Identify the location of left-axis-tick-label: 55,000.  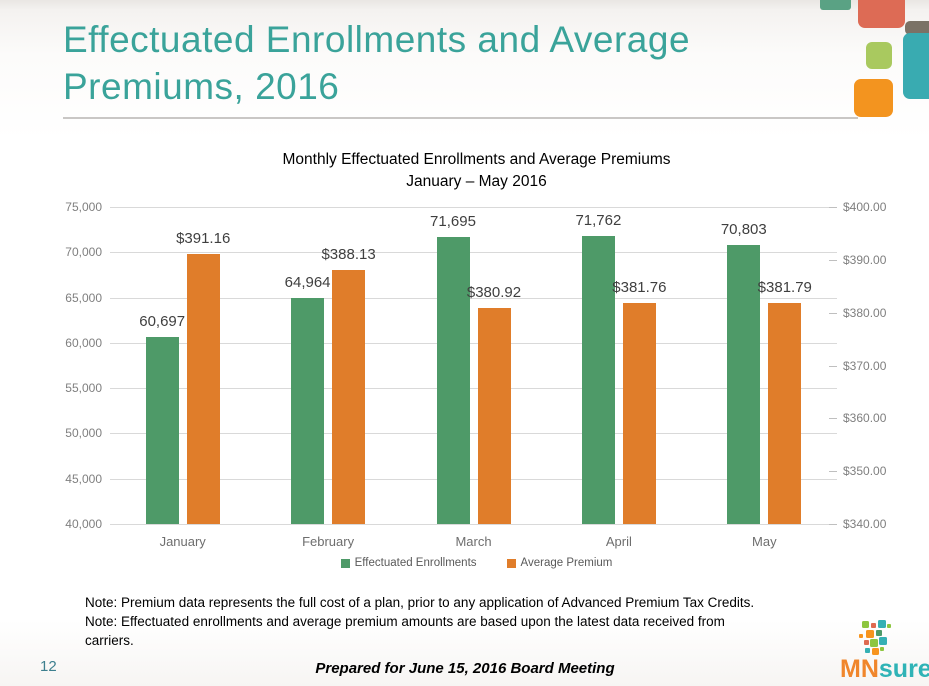
(83, 388).